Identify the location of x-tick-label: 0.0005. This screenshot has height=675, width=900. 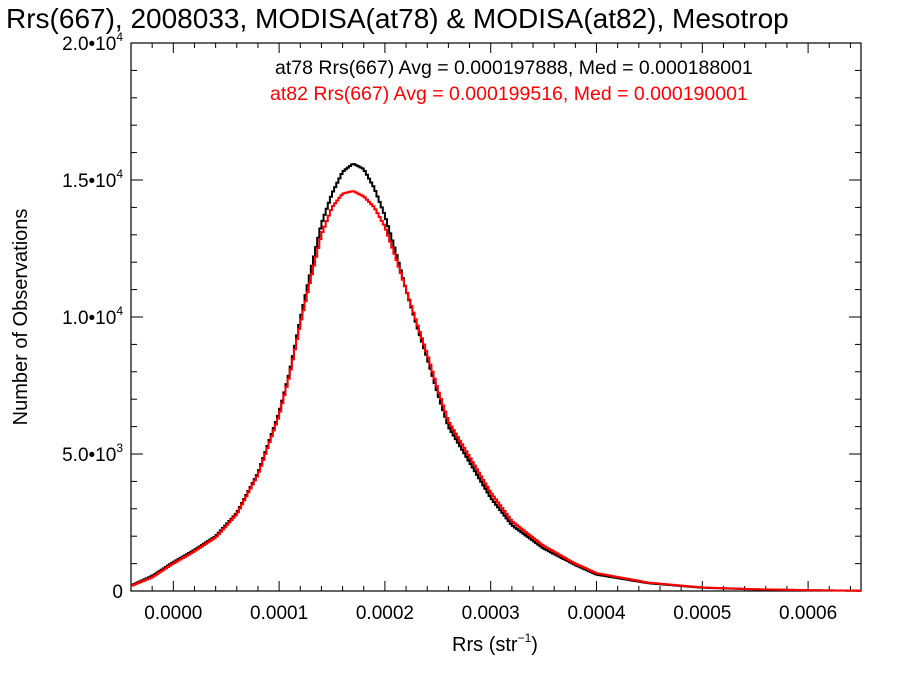
(702, 613).